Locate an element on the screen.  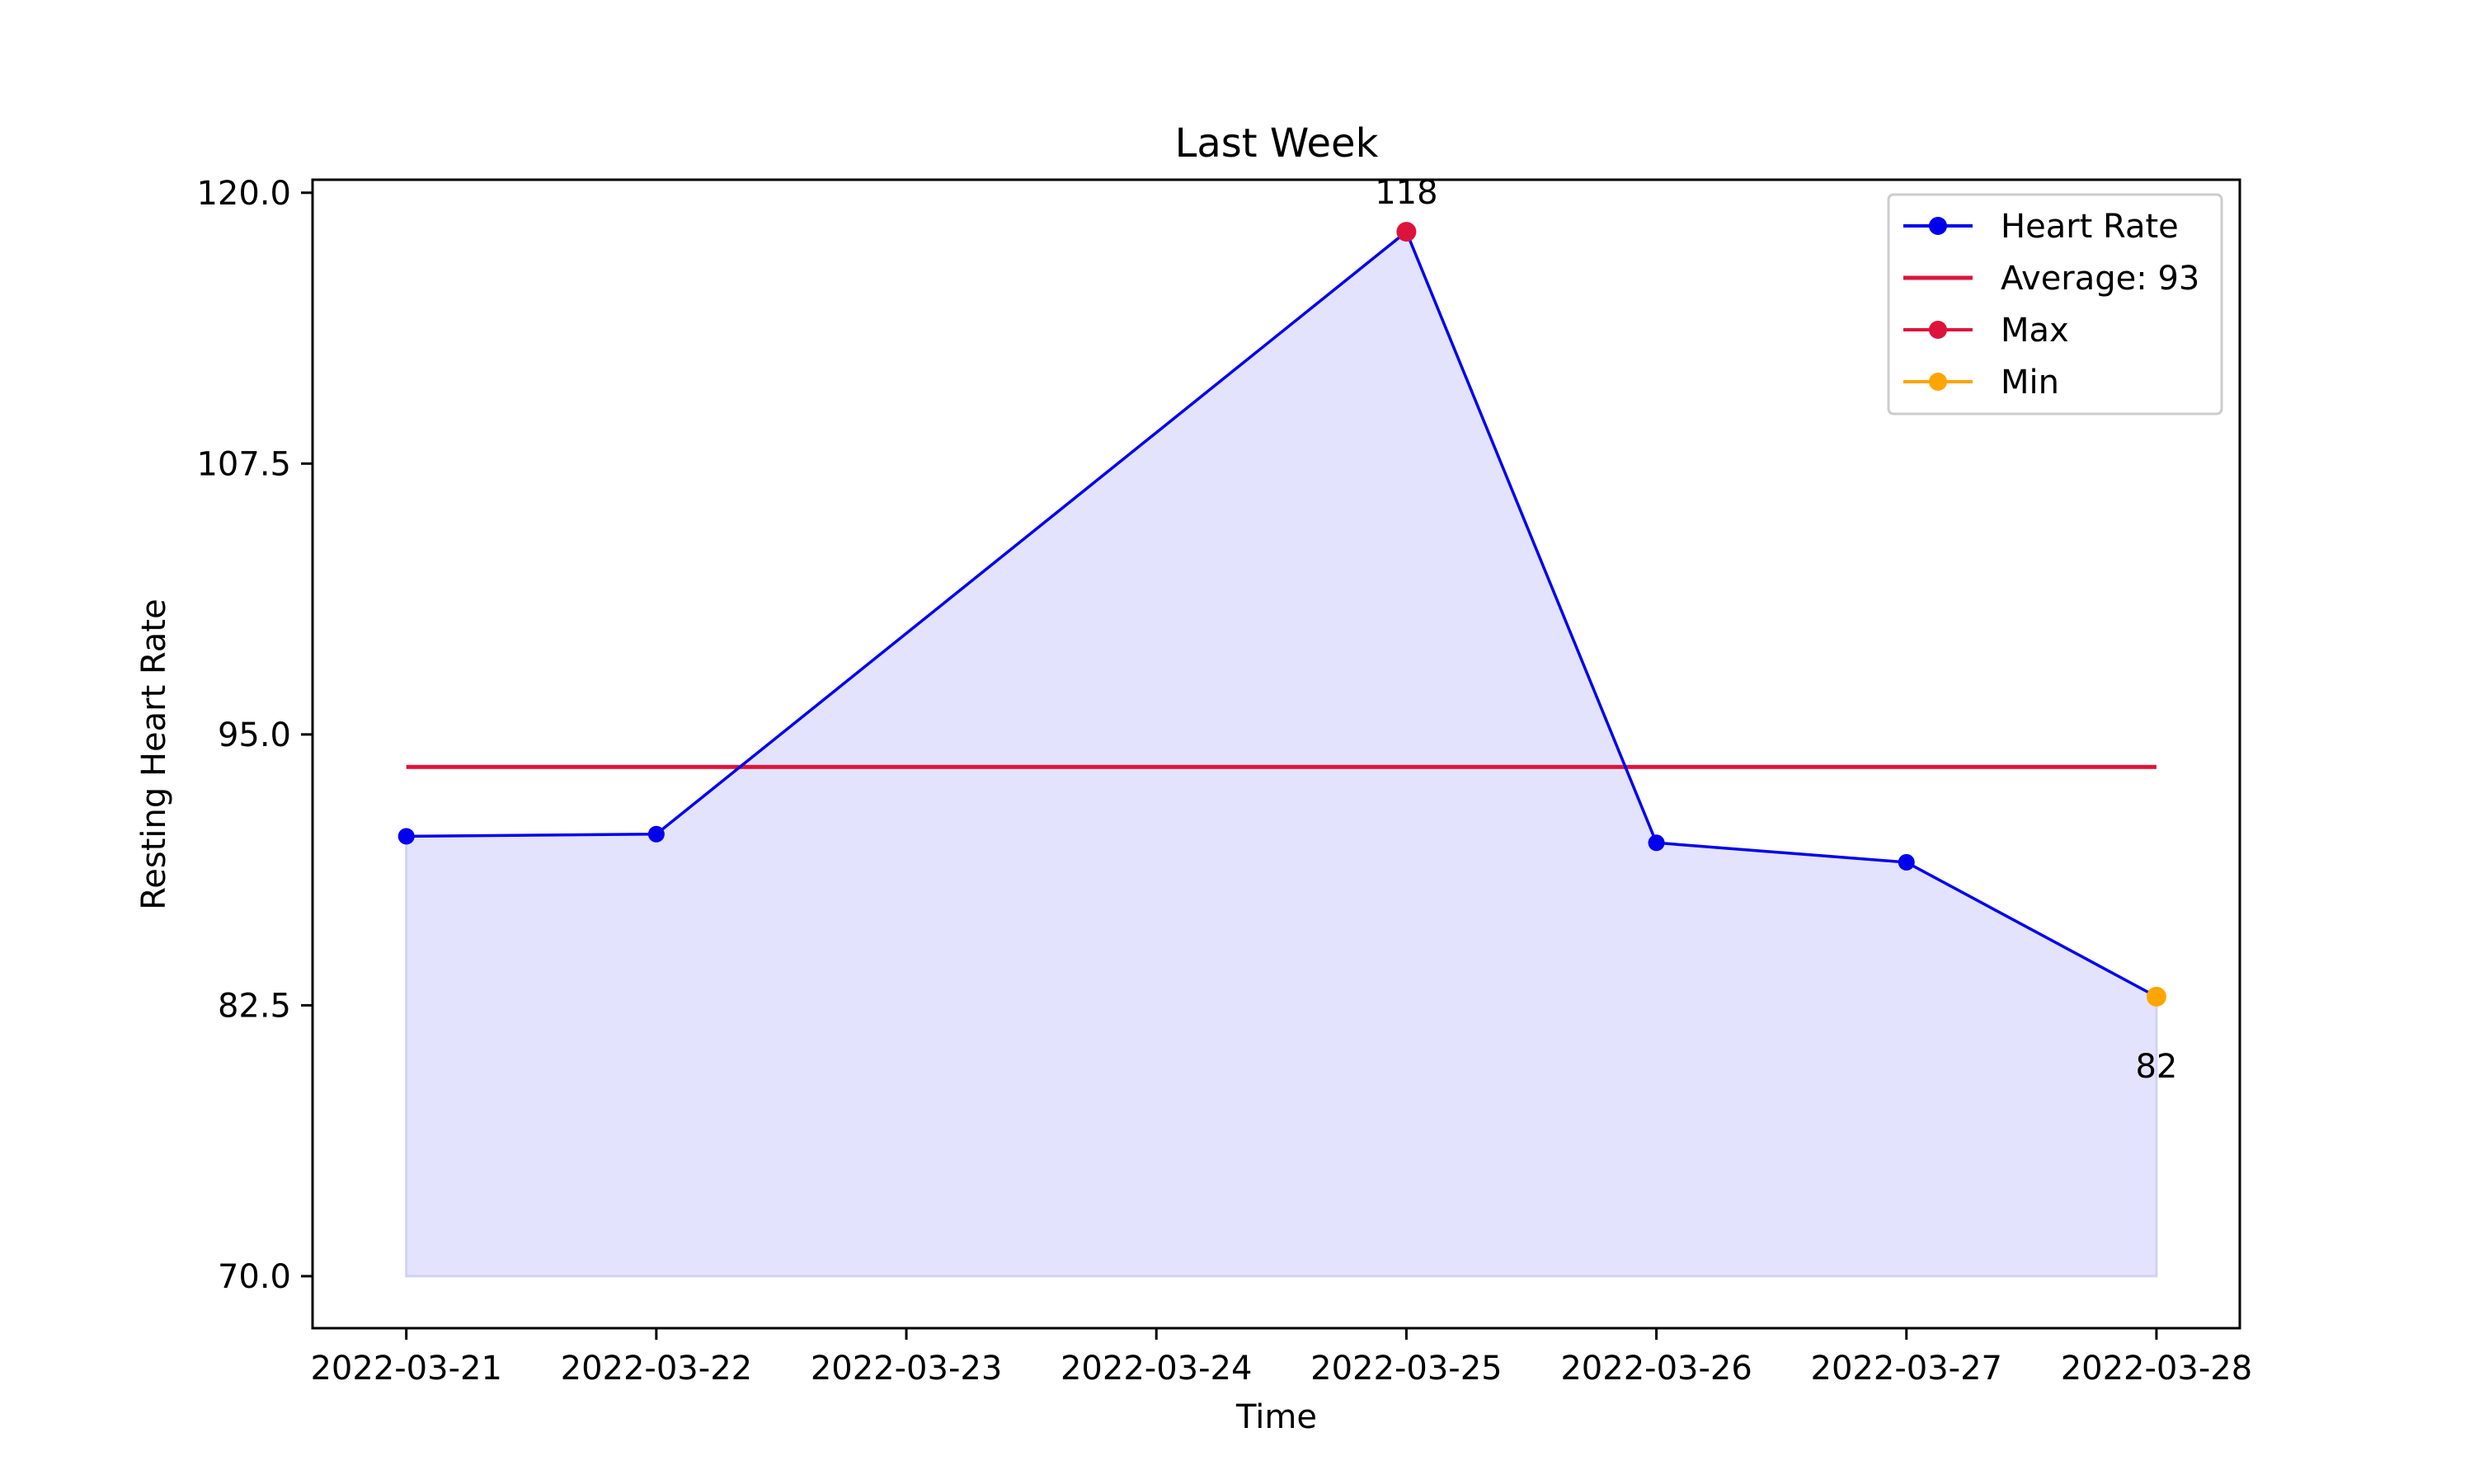
y-tick-label: 95.0 is located at coordinates (254, 735).